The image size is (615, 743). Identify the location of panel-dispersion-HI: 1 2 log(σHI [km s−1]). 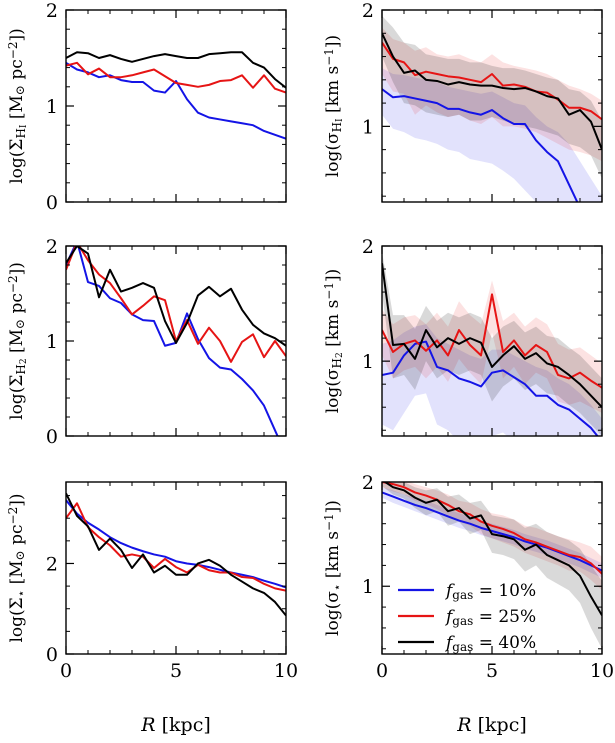
(462, 101).